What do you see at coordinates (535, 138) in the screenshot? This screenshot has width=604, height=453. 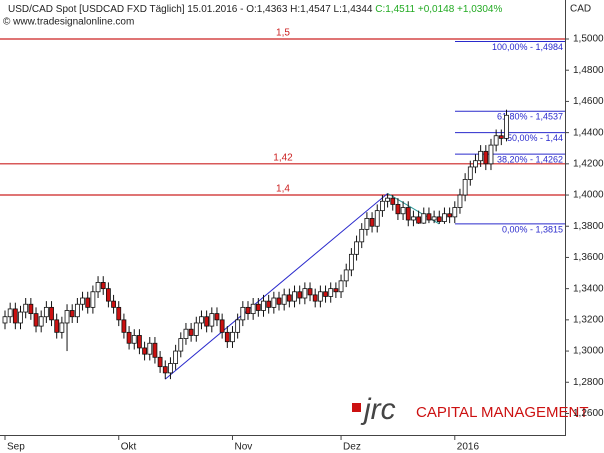 I see `fib-label: 50,00% - 1,44` at bounding box center [535, 138].